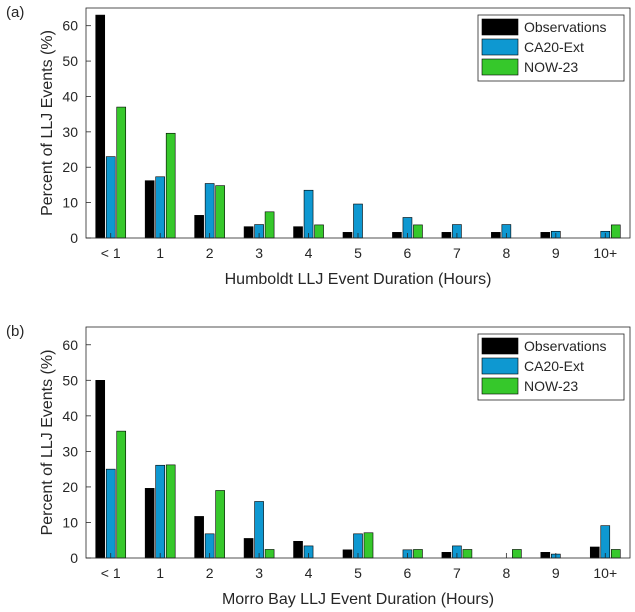 Image resolution: width=635 pixels, height=612 pixels. I want to click on panel-label: (a), so click(15, 12).